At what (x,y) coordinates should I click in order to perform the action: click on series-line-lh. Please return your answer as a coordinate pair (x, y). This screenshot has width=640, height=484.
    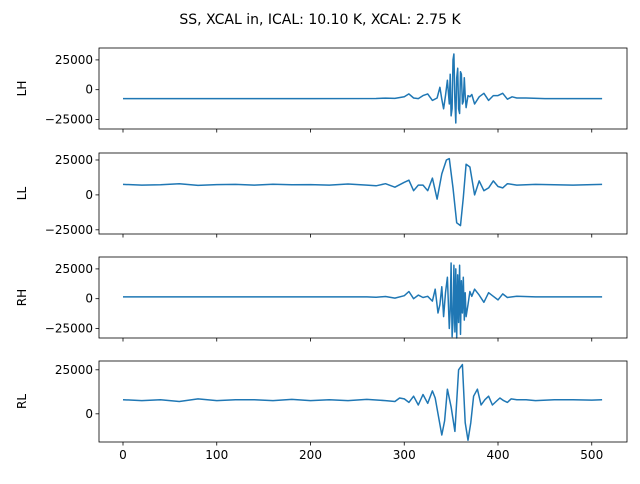
    Looking at the image, I should click on (363, 88).